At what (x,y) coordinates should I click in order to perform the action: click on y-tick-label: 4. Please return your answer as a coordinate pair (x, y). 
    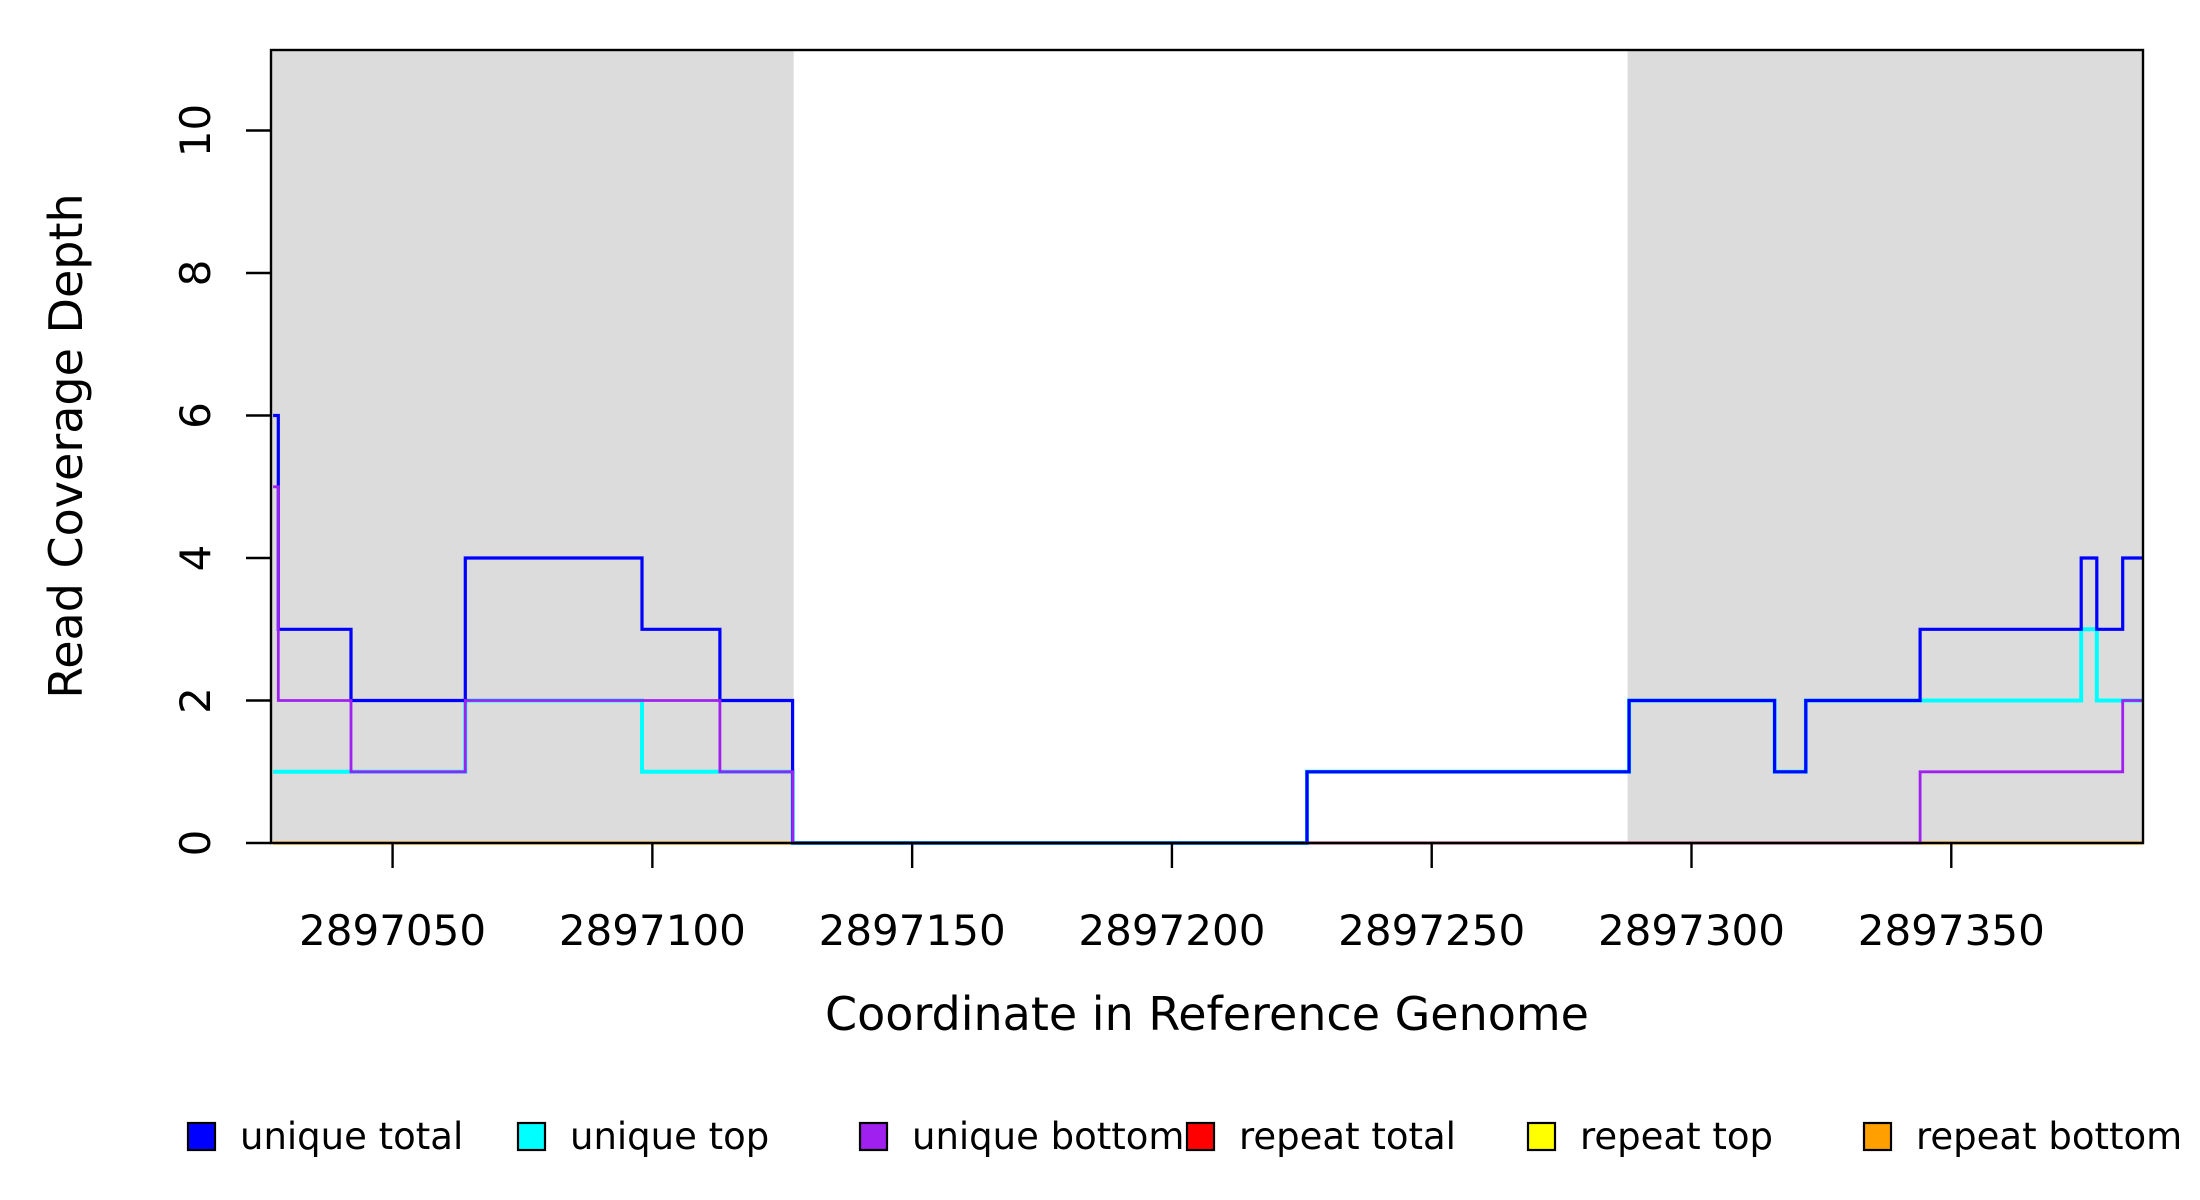
    Looking at the image, I should click on (195, 558).